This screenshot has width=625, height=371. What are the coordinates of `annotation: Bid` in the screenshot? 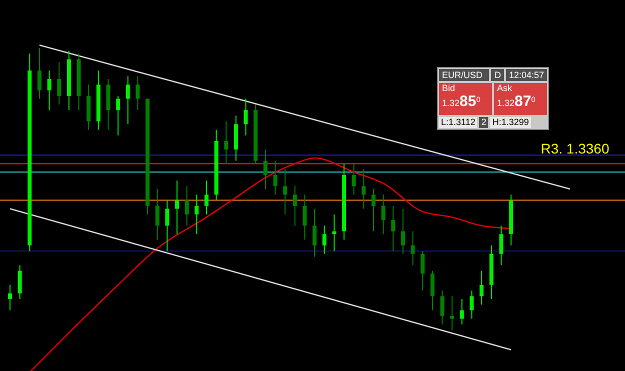 It's located at (449, 88).